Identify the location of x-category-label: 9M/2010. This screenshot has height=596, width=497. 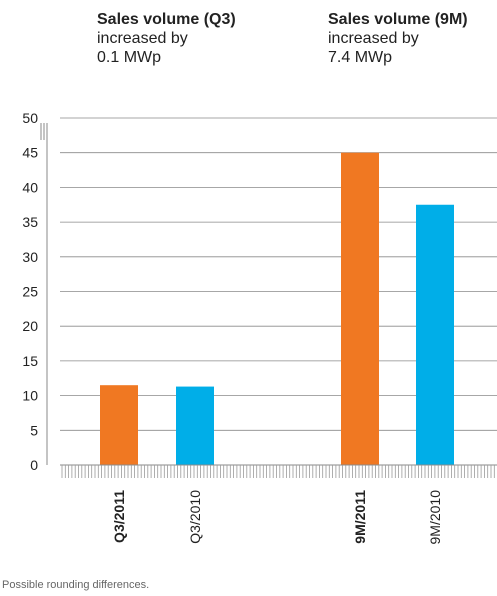
(435, 517).